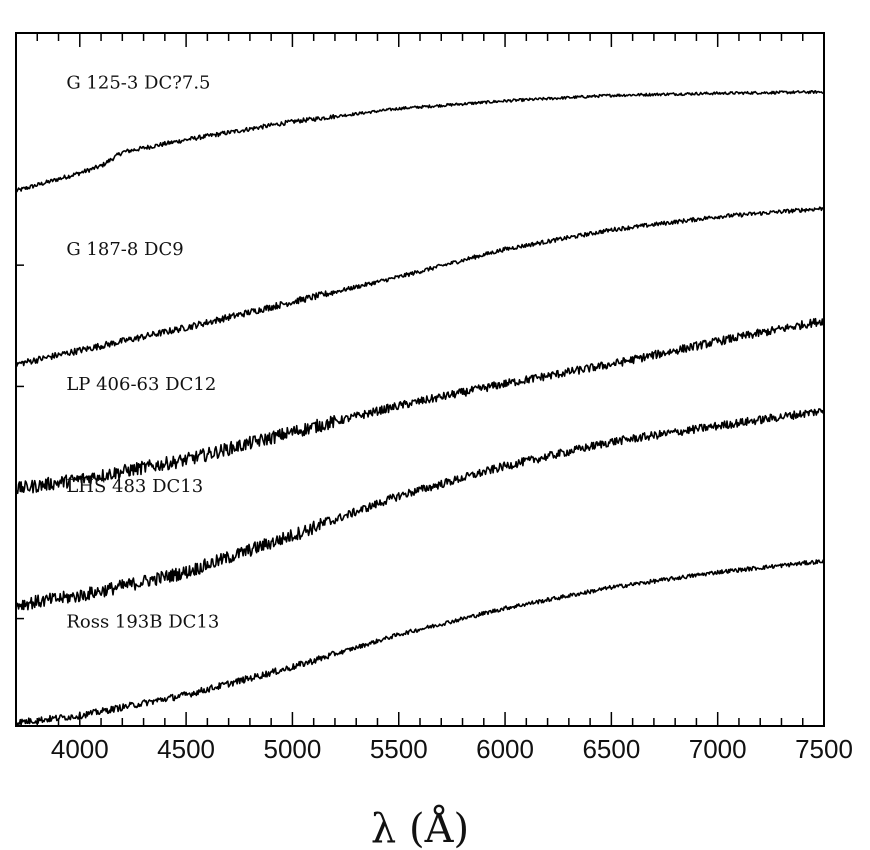 This screenshot has height=850, width=870. What do you see at coordinates (611, 749) in the screenshot?
I see `x-tick-label: 6500` at bounding box center [611, 749].